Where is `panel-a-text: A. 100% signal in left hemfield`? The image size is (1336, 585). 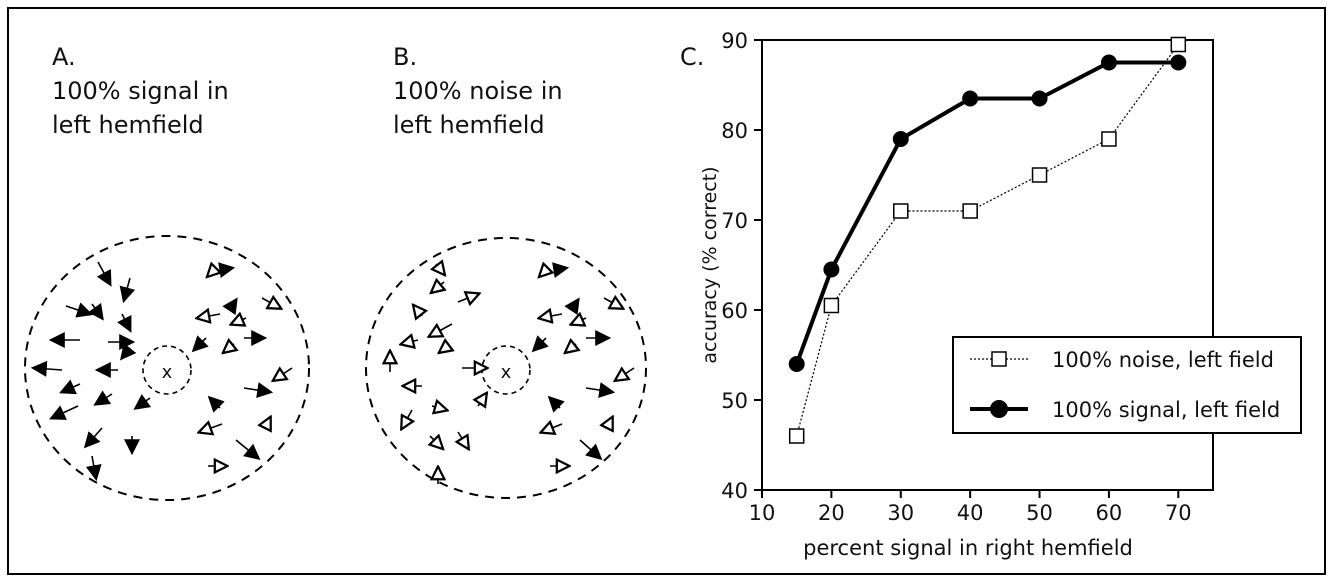
panel-a-text: A. 100% signal in left hemfield is located at coordinates (140, 91).